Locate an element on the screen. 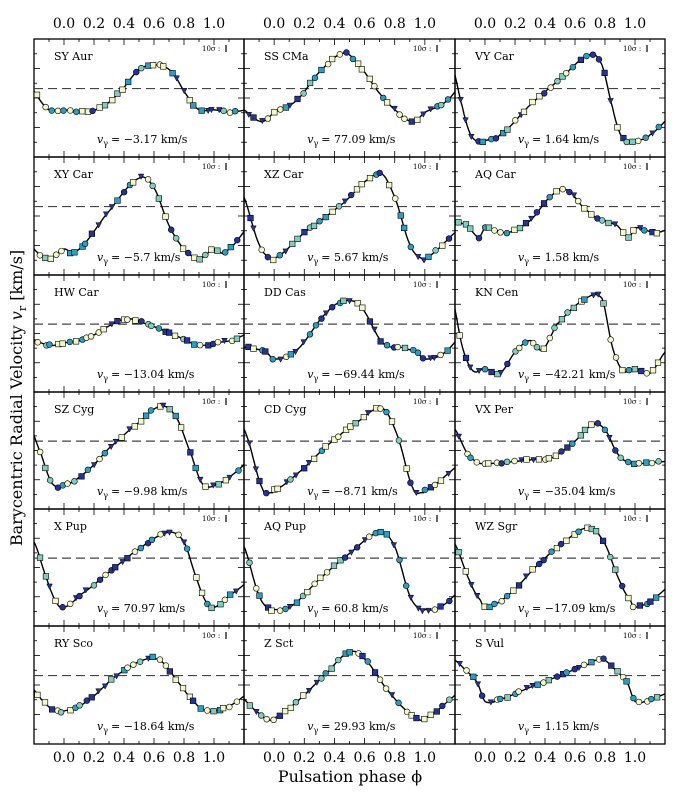 This screenshot has height=800, width=700. gamma-velocity-label: vγ = −9.98 km/s is located at coordinates (142, 492).